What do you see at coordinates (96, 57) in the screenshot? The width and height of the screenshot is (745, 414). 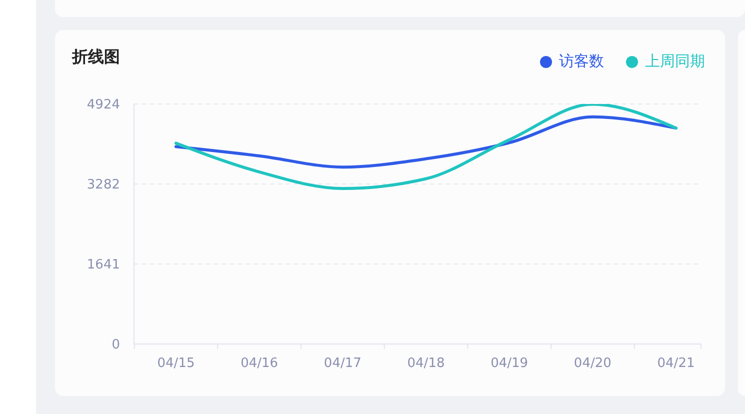 I see `chart-title: 折线图` at bounding box center [96, 57].